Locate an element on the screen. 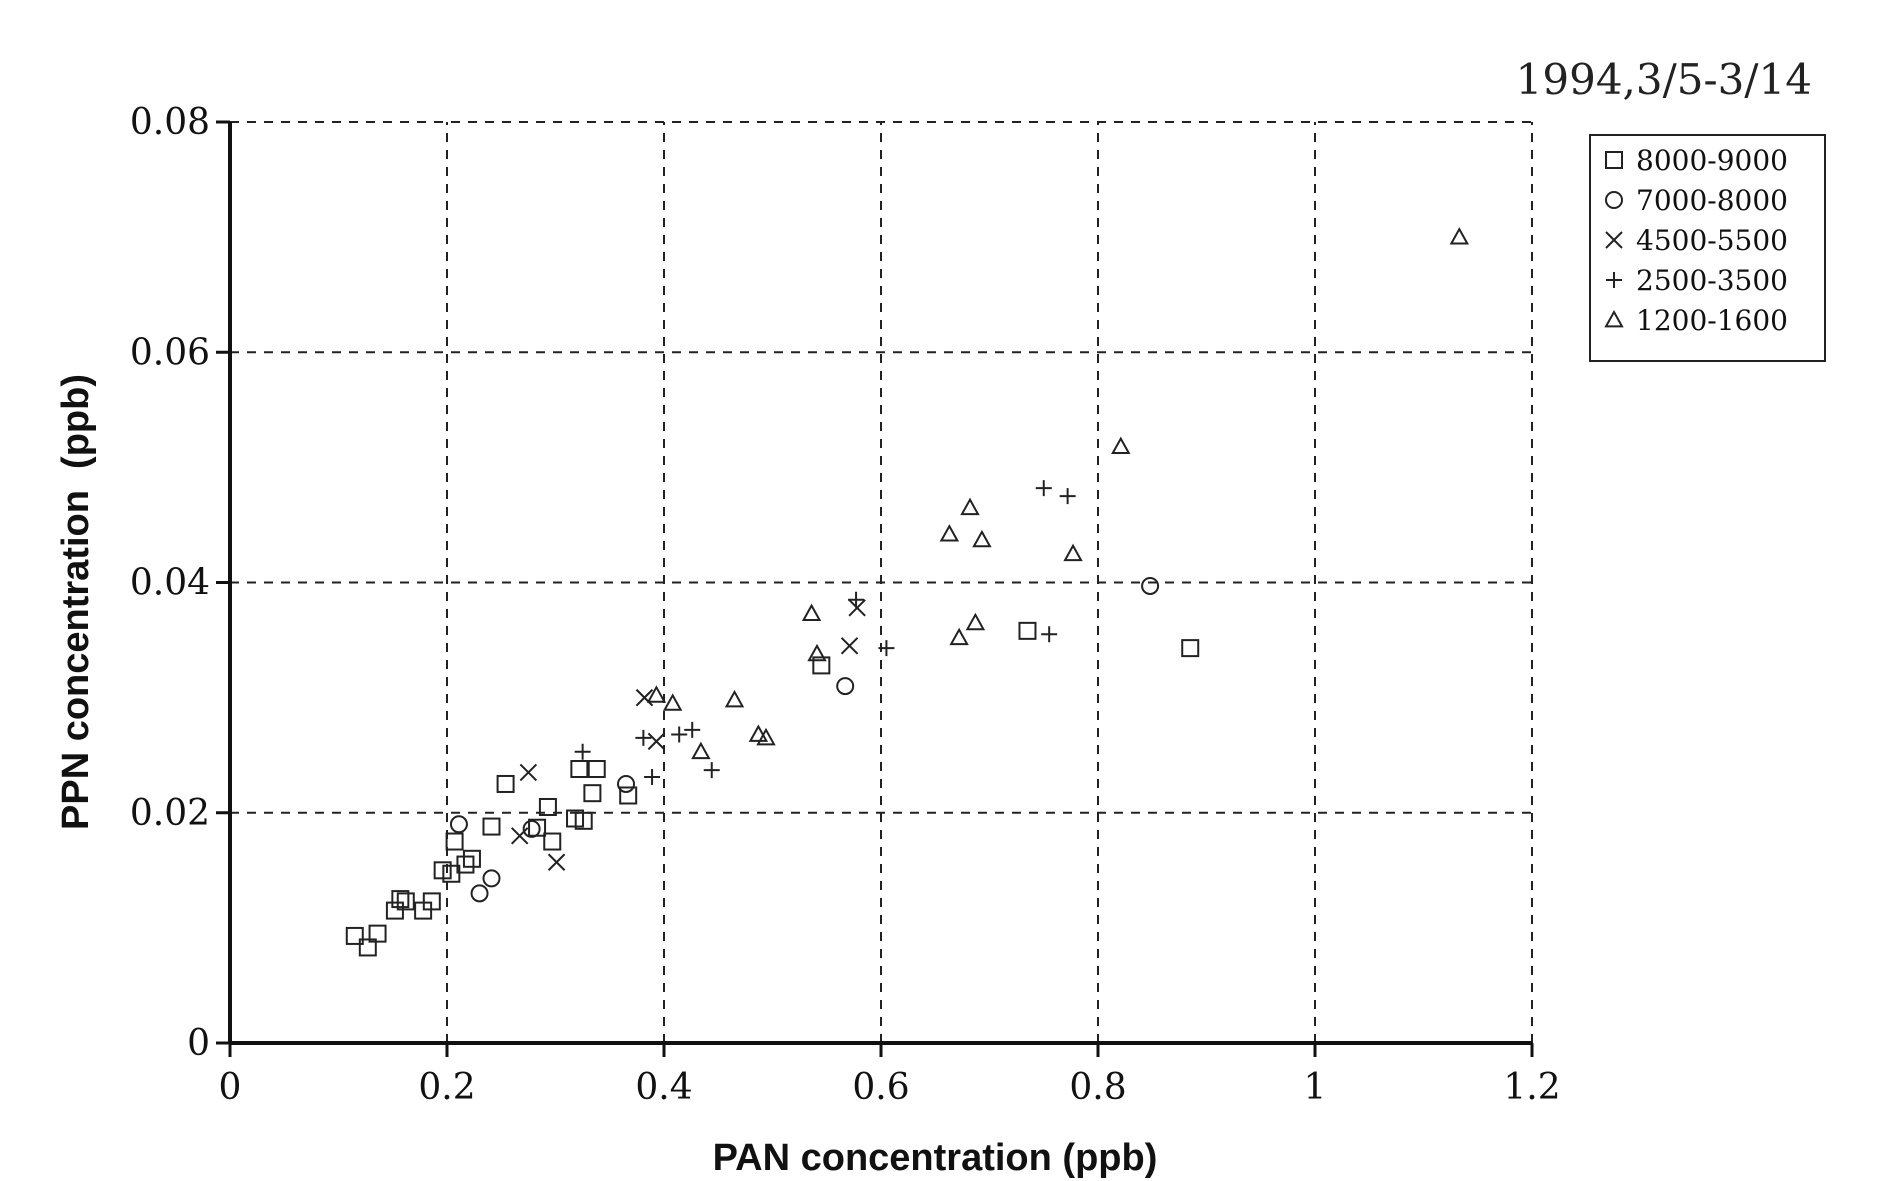  x-tick-label: 0.2 is located at coordinates (446, 1087).